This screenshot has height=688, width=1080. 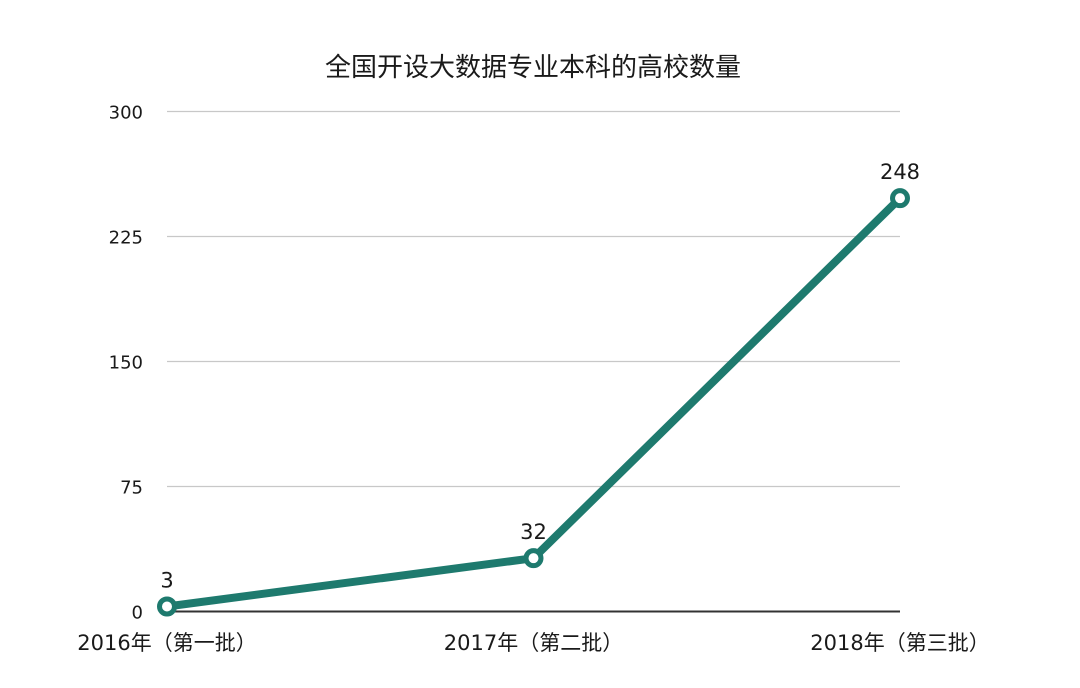 I want to click on y-axis: 0 75 150 225 300, so click(x=126, y=363).